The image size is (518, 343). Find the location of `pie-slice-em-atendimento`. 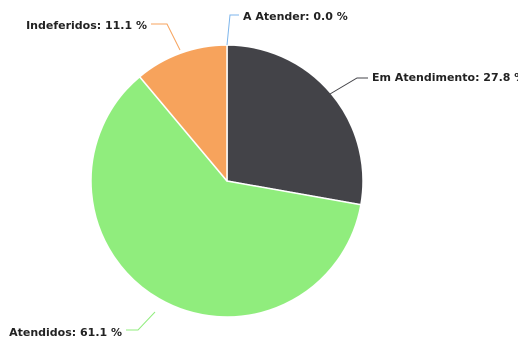

pie-slice-em-atendimento is located at coordinates (295, 125).